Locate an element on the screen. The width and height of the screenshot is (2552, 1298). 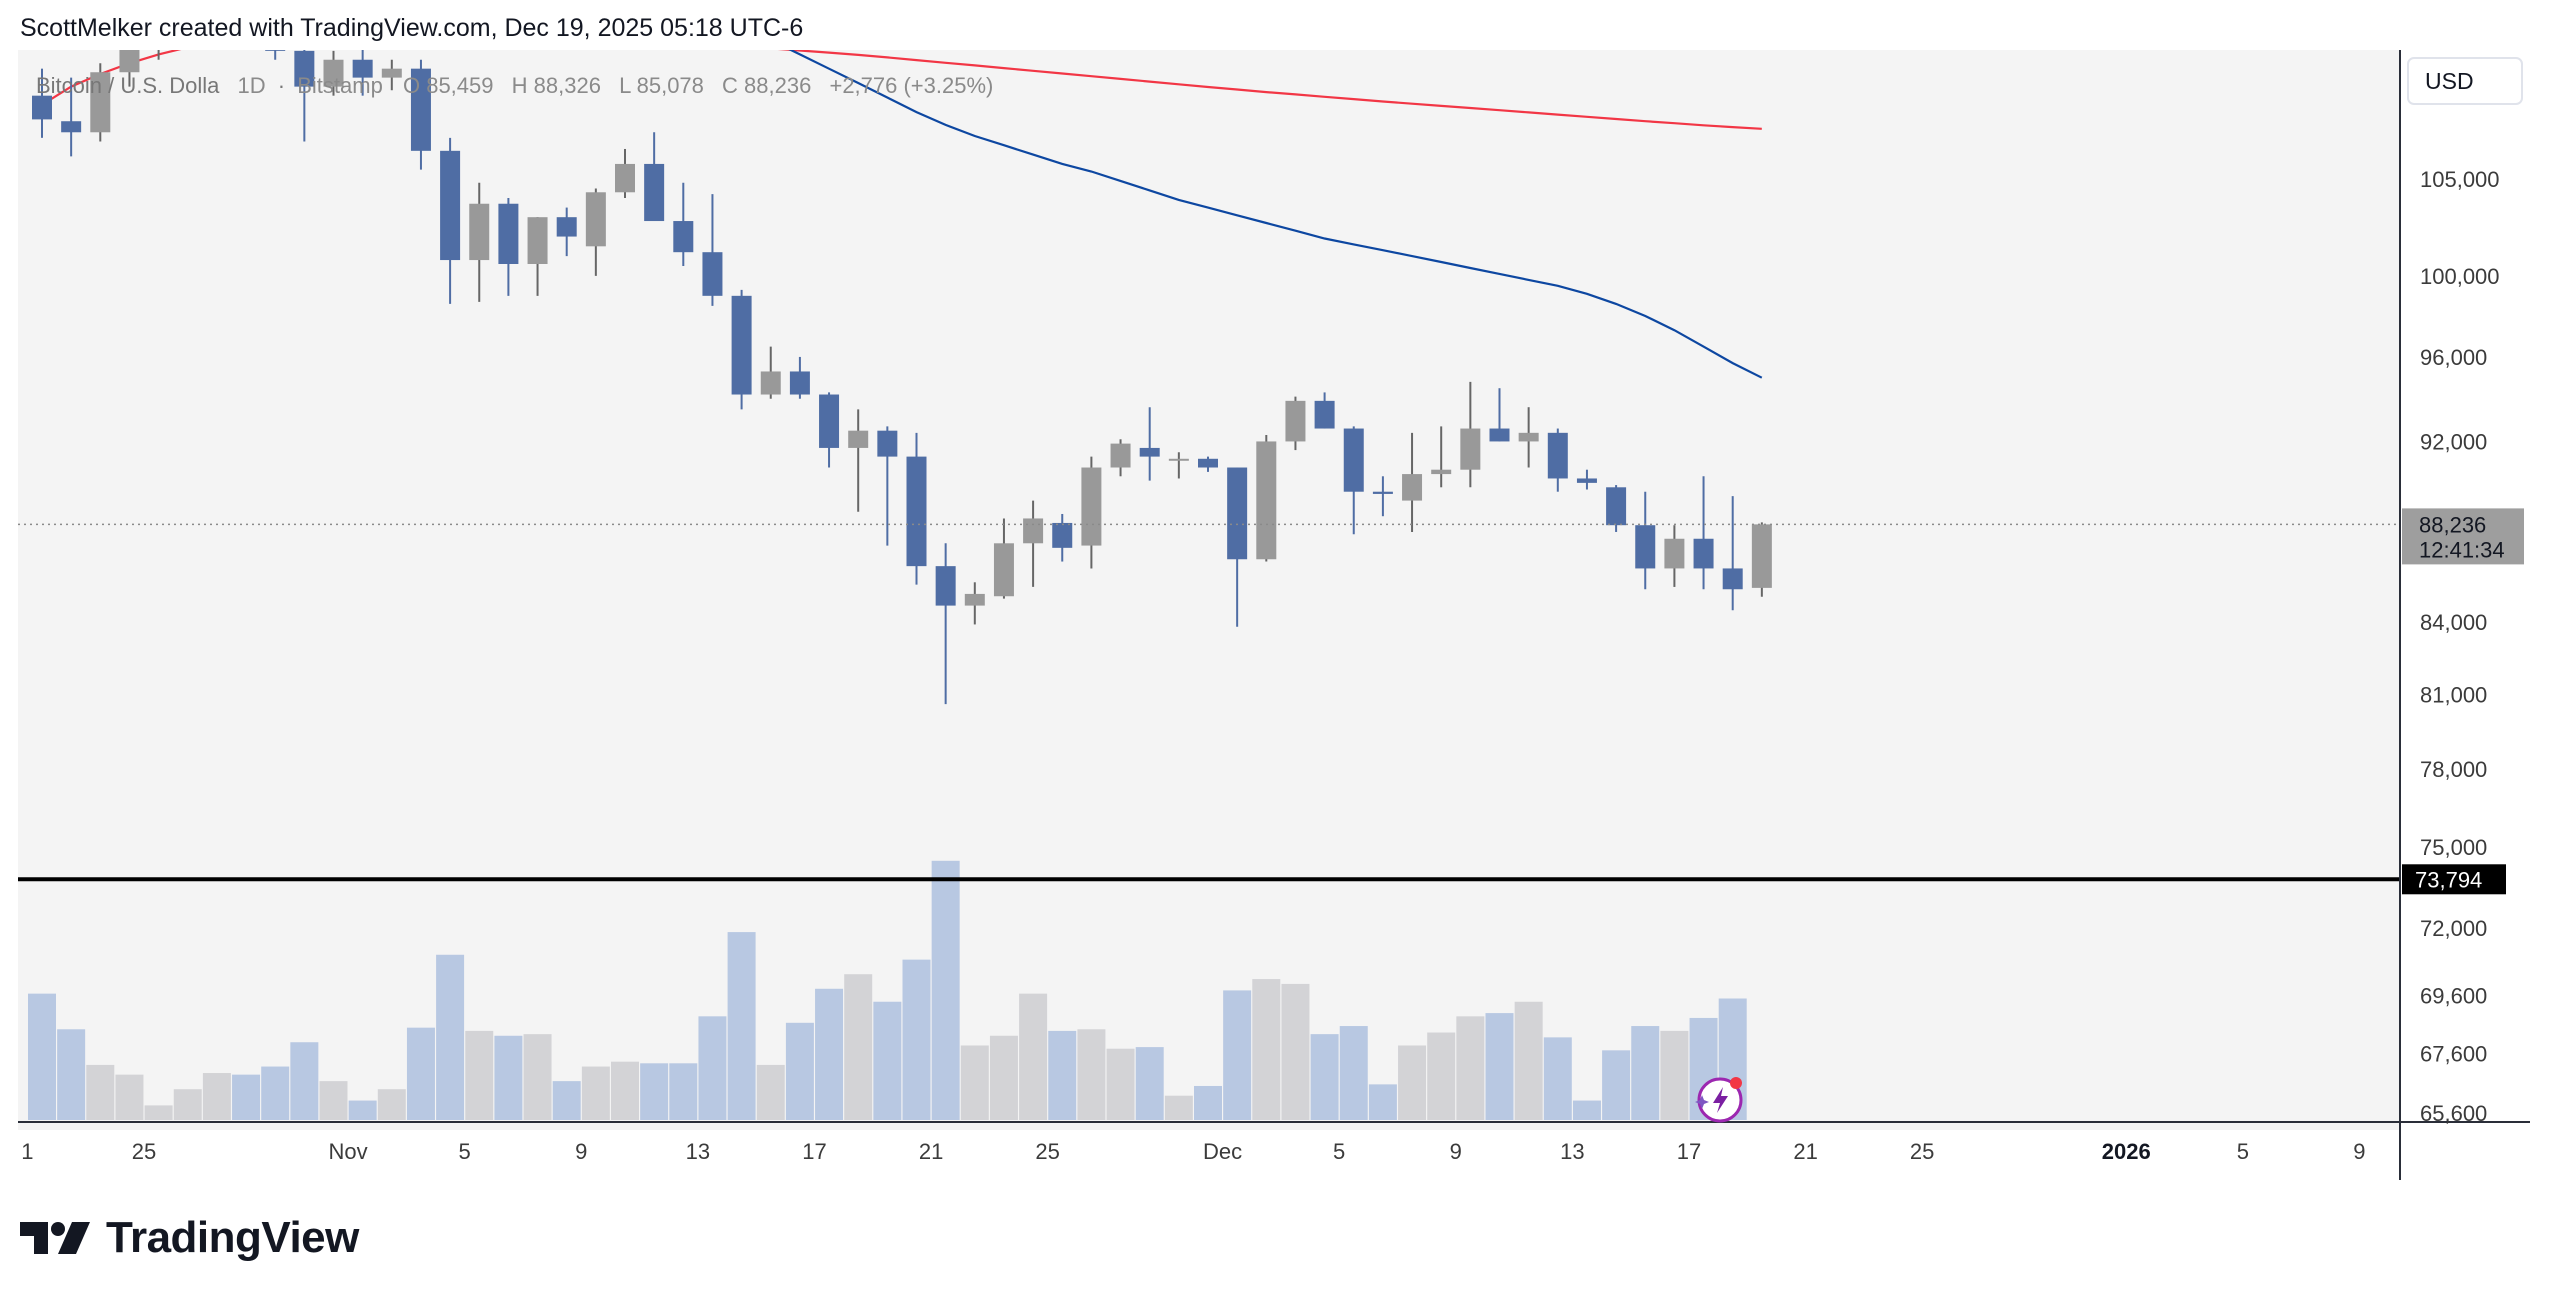
support-price-tag is located at coordinates (2454, 879).